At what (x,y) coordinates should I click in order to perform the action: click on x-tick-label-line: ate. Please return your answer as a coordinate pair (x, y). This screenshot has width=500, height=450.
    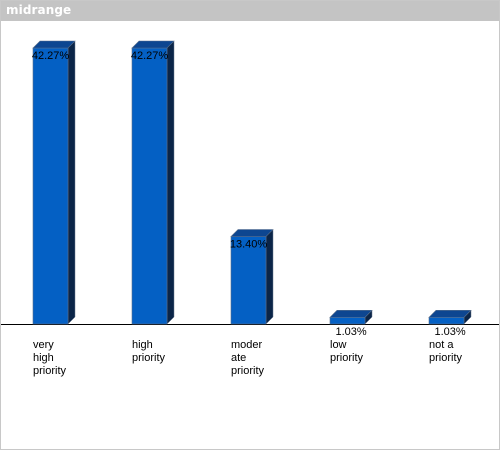
    Looking at the image, I should click on (238, 358).